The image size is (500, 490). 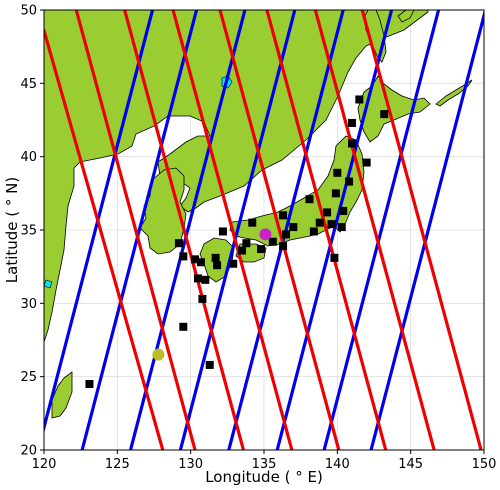 What do you see at coordinates (406, 16) in the screenshot?
I see `small-islands-east` at bounding box center [406, 16].